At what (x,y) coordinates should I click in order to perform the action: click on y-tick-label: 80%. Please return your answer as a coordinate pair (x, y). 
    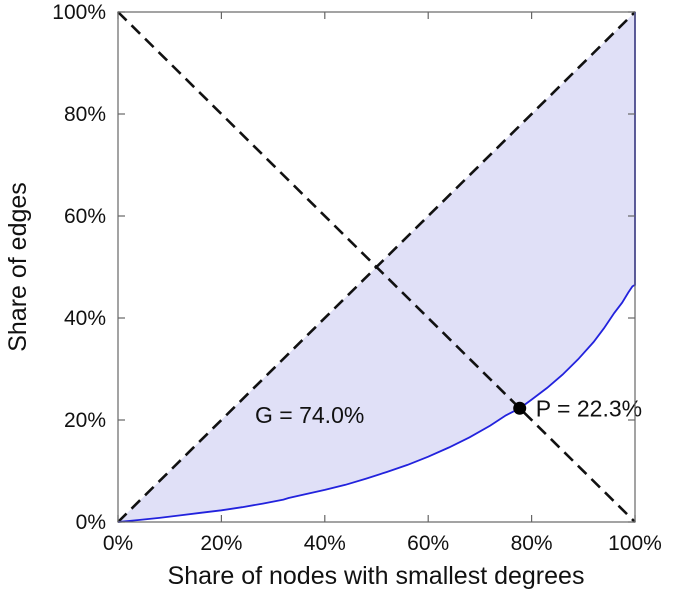
    Looking at the image, I should click on (85, 114).